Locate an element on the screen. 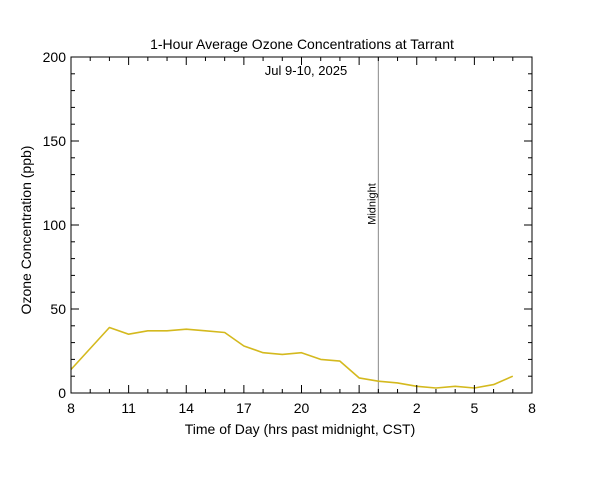 The image size is (605, 494). x-axis-label: Time of Day (hrs past midnight, CST) is located at coordinates (300, 429).